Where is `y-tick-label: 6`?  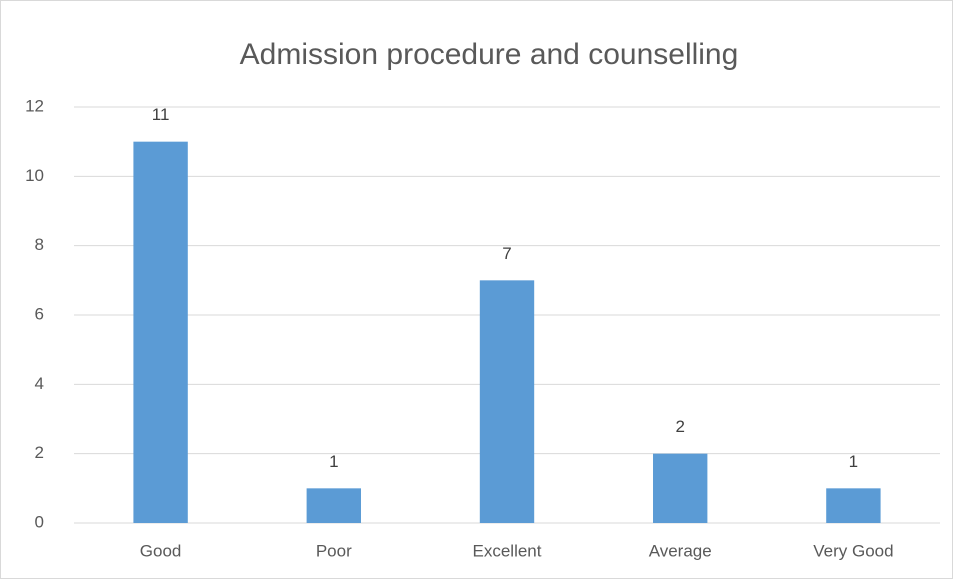
y-tick-label: 6 is located at coordinates (39, 313).